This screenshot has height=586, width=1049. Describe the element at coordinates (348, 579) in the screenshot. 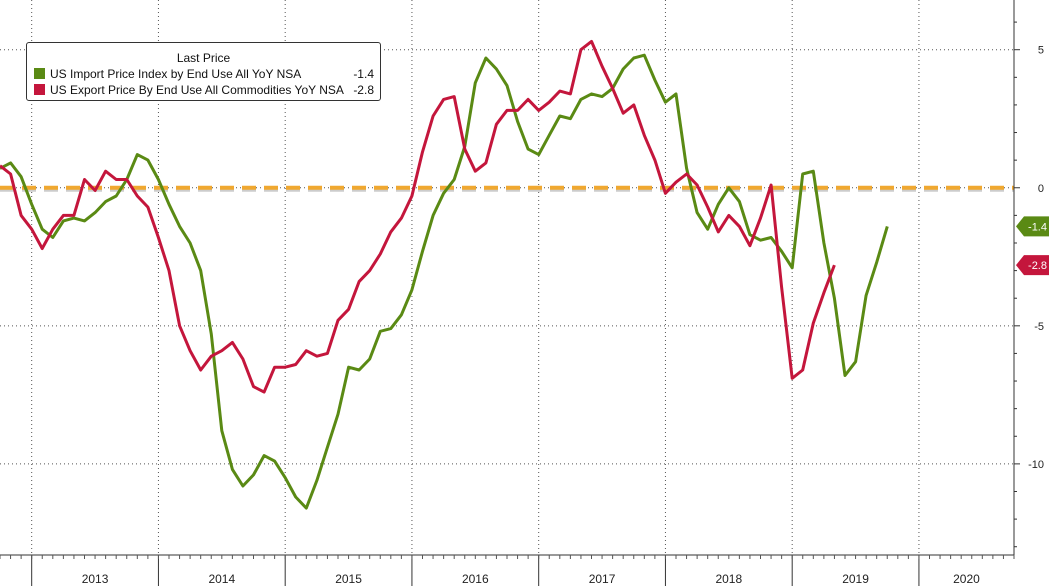

I see `x-tick-label: 2015` at that location.